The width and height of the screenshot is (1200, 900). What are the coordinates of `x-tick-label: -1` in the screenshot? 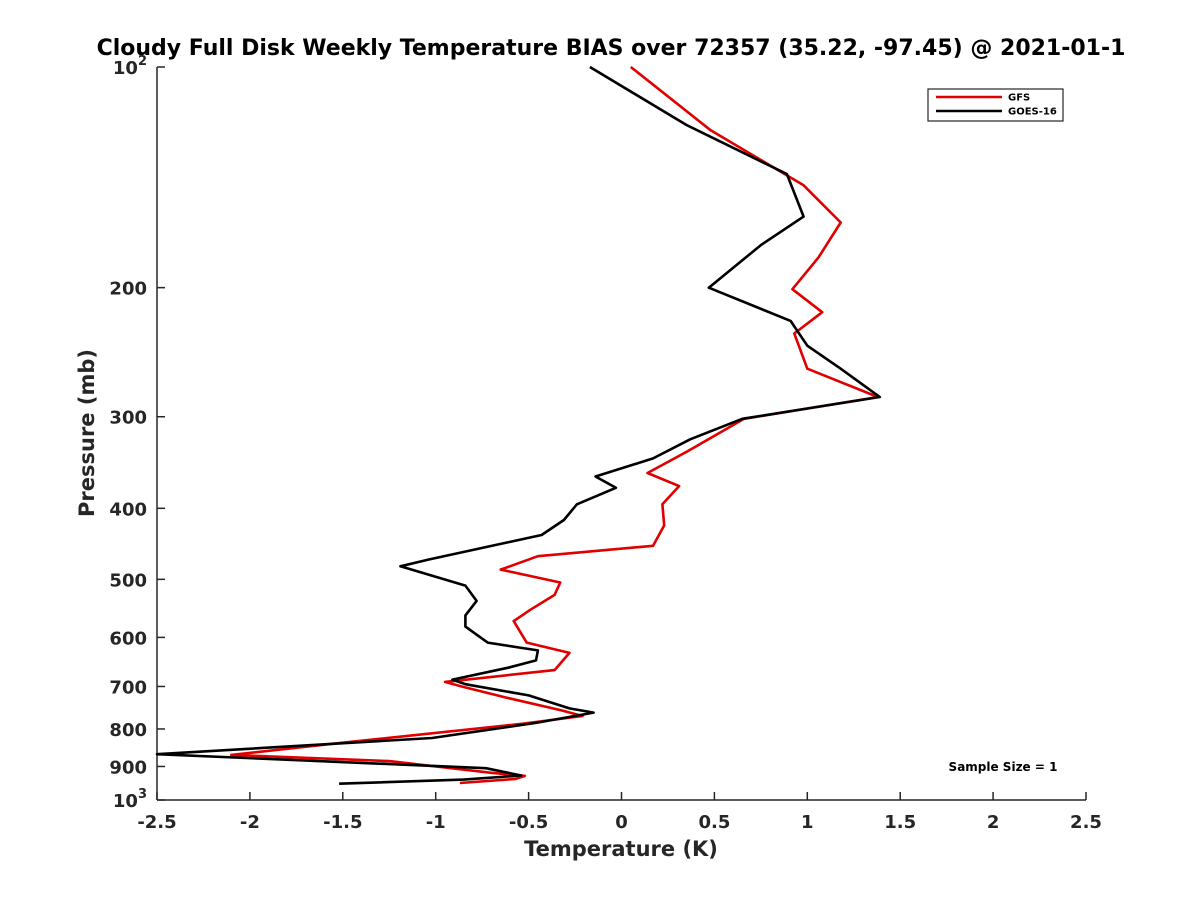 It's located at (436, 822).